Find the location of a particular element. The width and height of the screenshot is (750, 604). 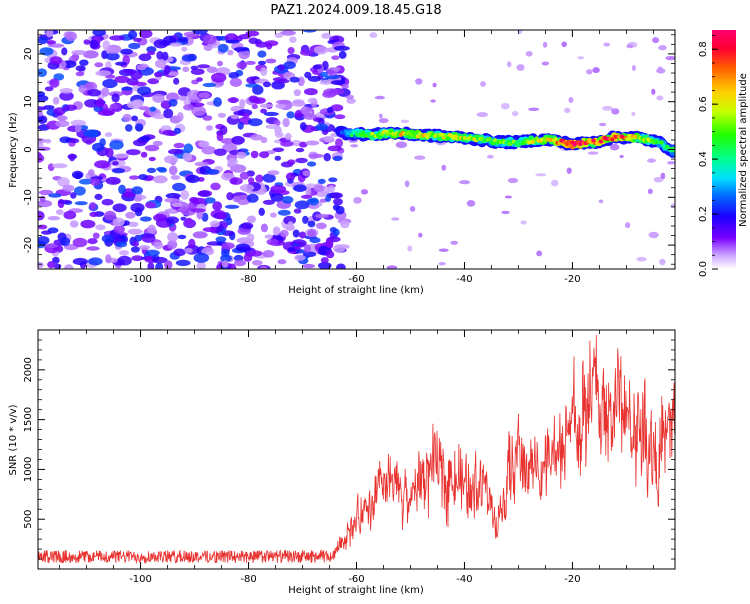

y-tick-label: 20 is located at coordinates (28, 54).